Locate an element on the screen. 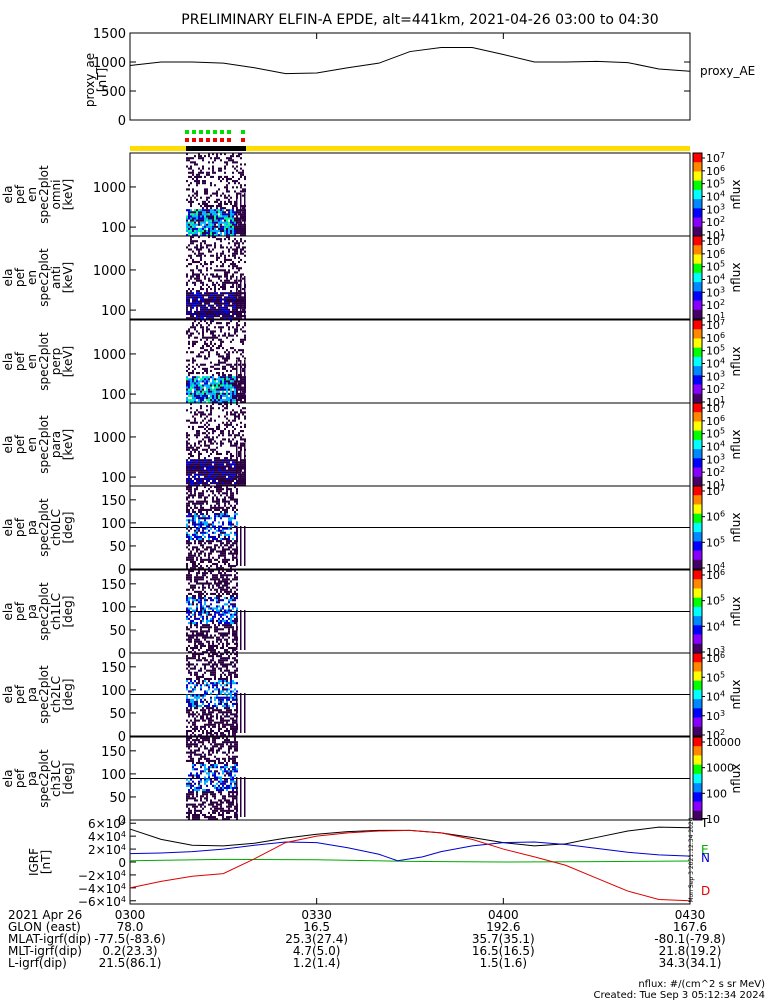 The image size is (775, 1000). y-axis-label-line: [keV] is located at coordinates (68, 277).